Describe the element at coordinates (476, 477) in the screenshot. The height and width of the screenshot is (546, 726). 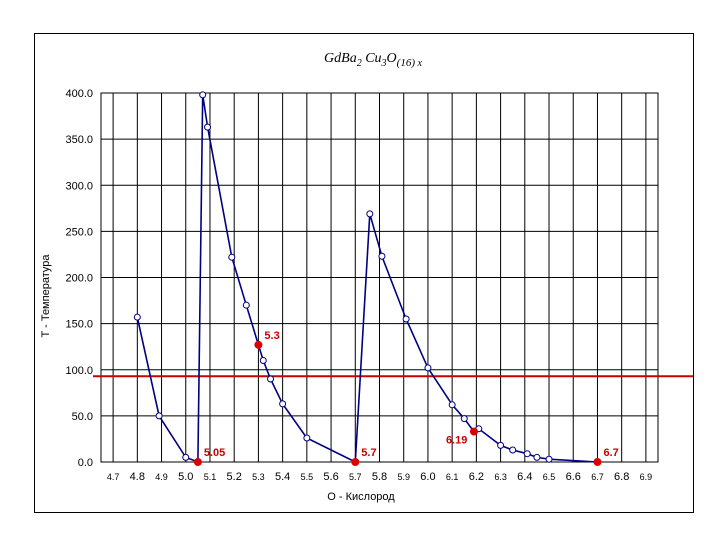
I see `x-tick-label: 6.2` at that location.